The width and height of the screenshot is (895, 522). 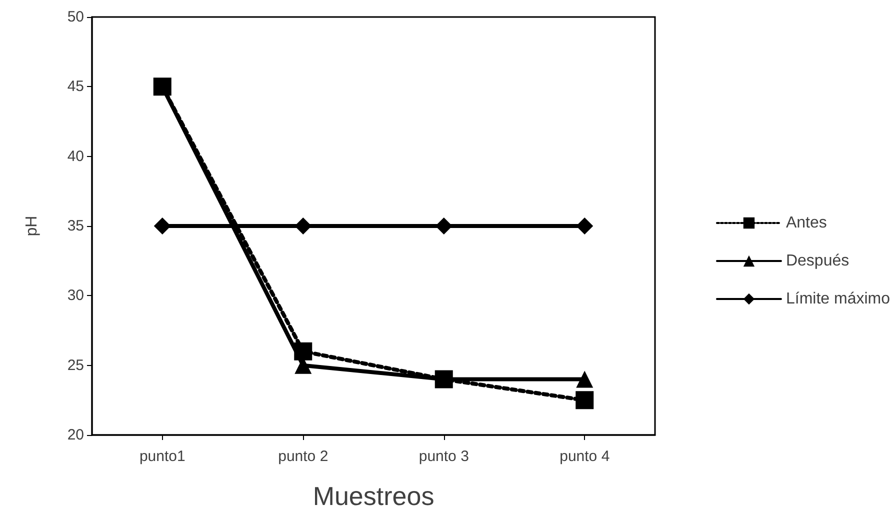 What do you see at coordinates (373, 496) in the screenshot?
I see `x-axis-title: Muestreos` at bounding box center [373, 496].